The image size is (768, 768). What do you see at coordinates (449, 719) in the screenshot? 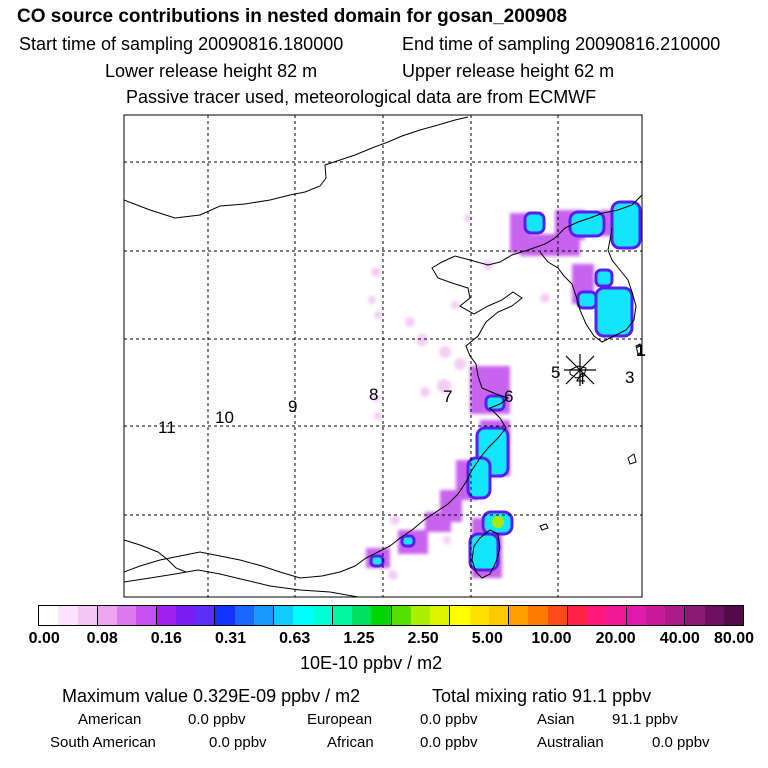
I see `region-european-value: 0.0 ppbv` at bounding box center [449, 719].